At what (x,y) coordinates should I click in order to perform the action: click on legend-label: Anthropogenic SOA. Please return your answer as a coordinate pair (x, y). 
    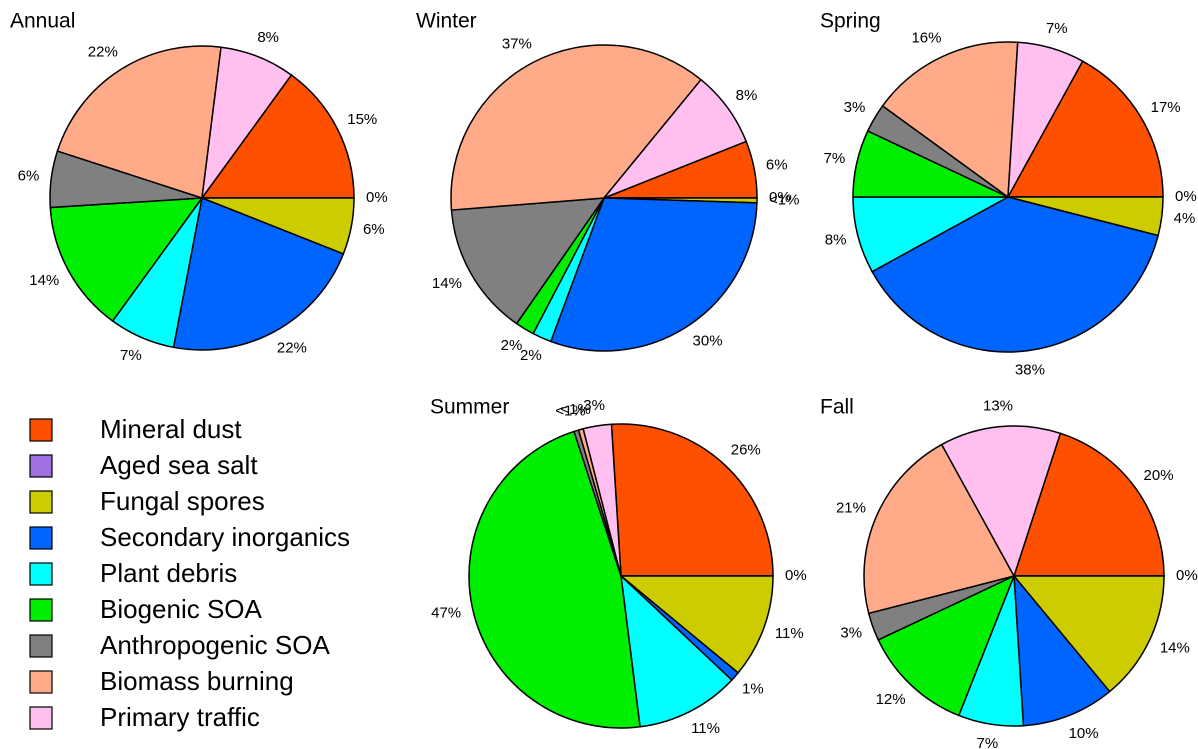
    Looking at the image, I should click on (215, 645).